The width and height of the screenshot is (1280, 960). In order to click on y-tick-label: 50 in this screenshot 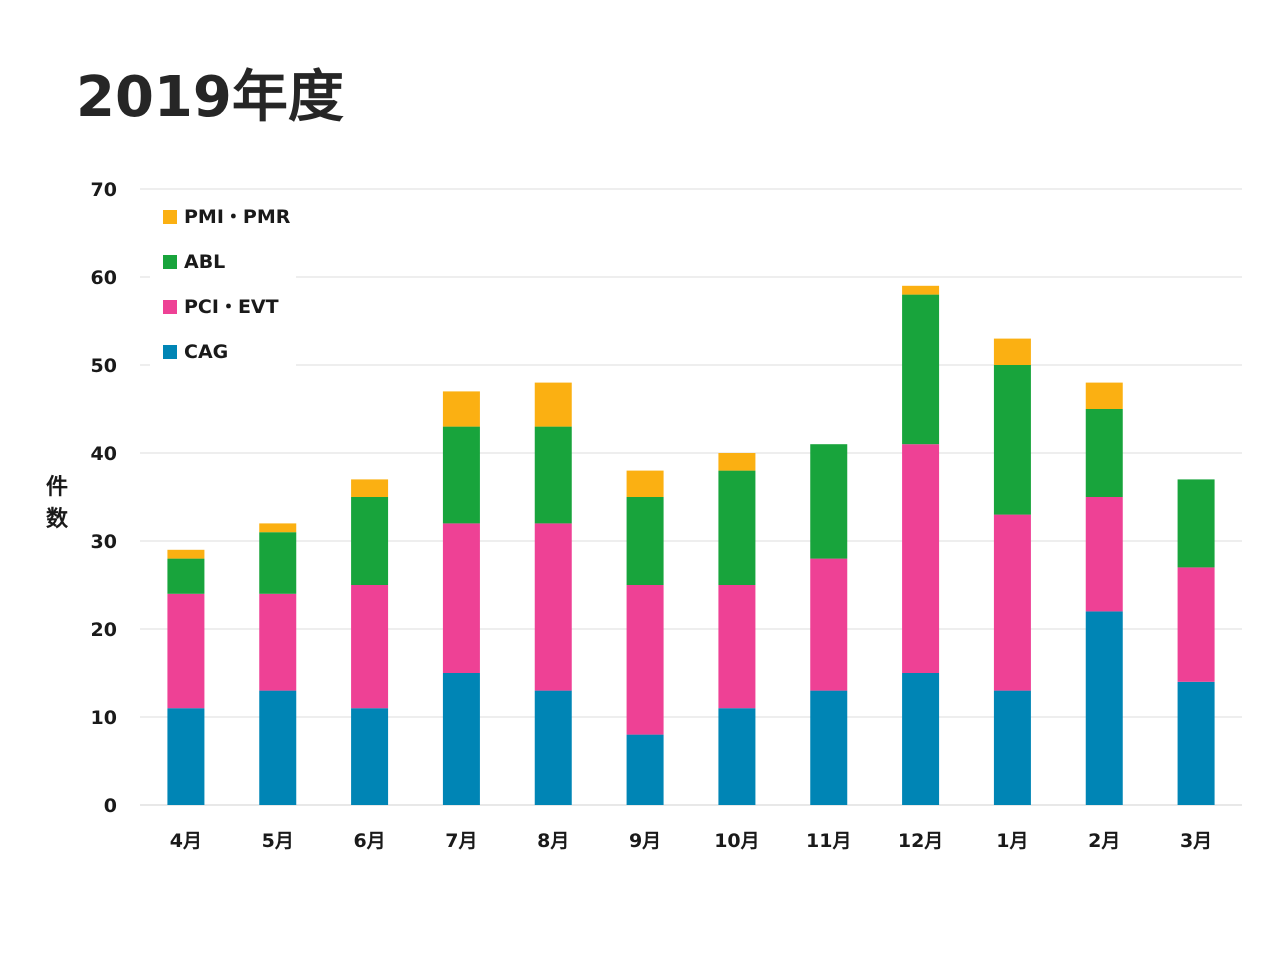, I will do `click(104, 366)`.